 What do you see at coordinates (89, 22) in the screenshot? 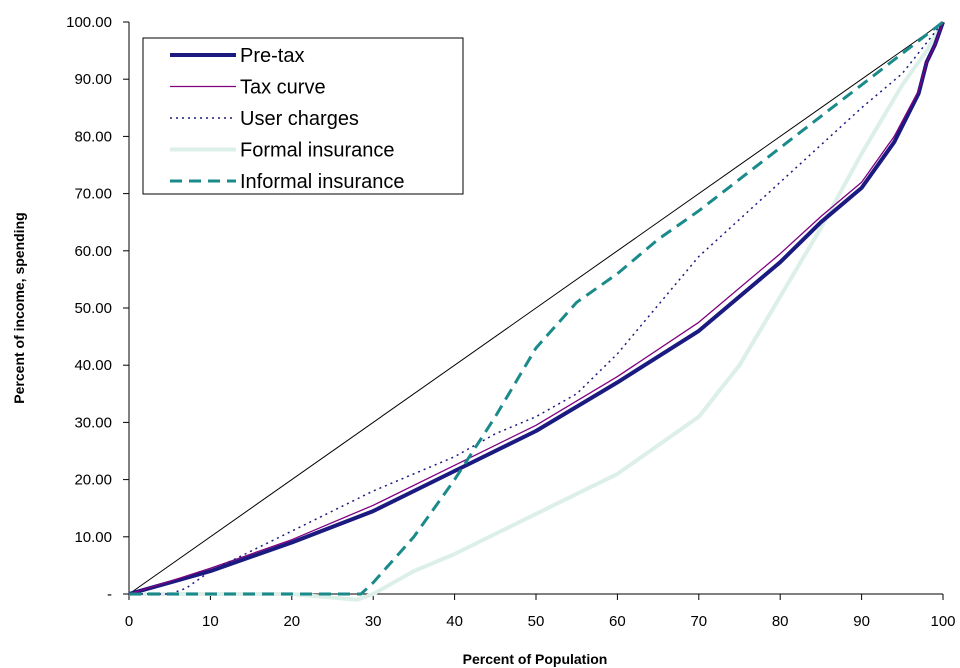
I see `y-tick-label: 100.00` at bounding box center [89, 22].